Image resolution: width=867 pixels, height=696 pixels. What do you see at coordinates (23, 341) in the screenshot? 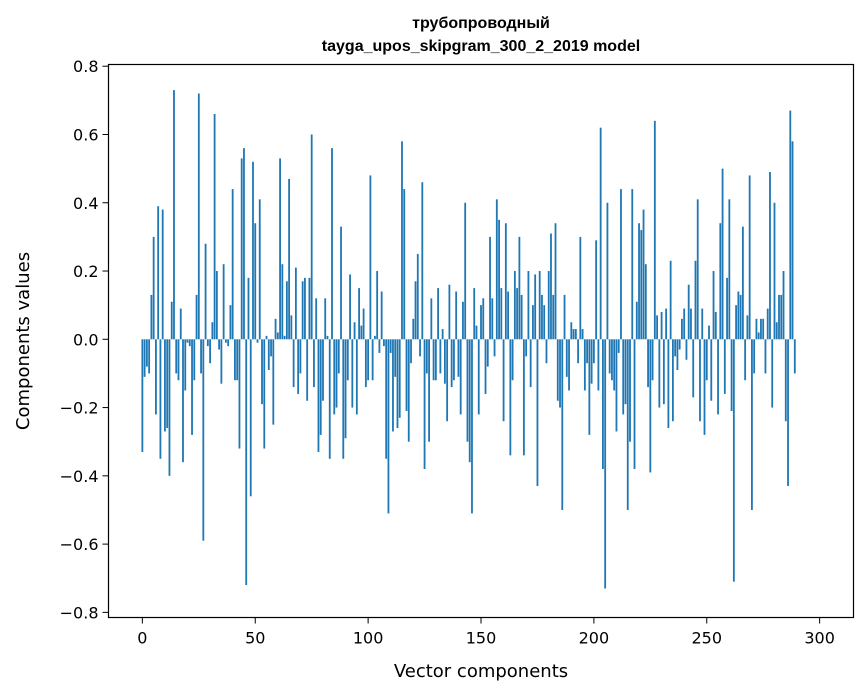
I see `y-axis-label: Components values` at bounding box center [23, 341].